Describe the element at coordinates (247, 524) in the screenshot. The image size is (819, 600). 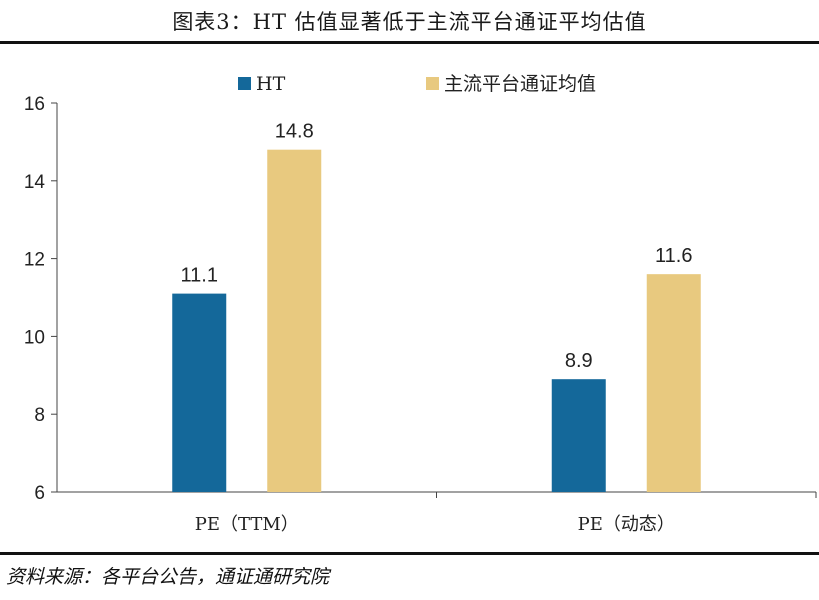
I see `x-category-label: PE（TTM）` at that location.